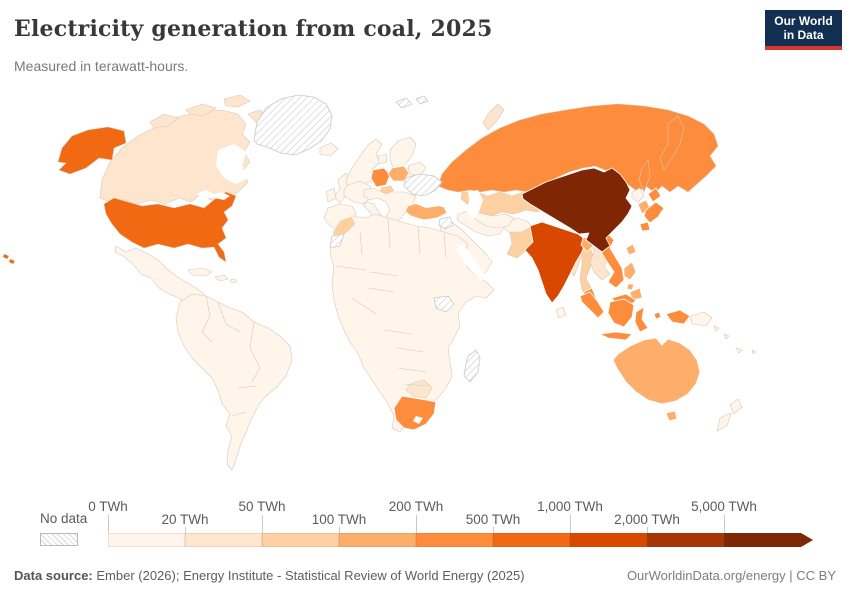 The image size is (850, 600). What do you see at coordinates (53, 575) in the screenshot?
I see `data-source-label: Data source:` at bounding box center [53, 575].